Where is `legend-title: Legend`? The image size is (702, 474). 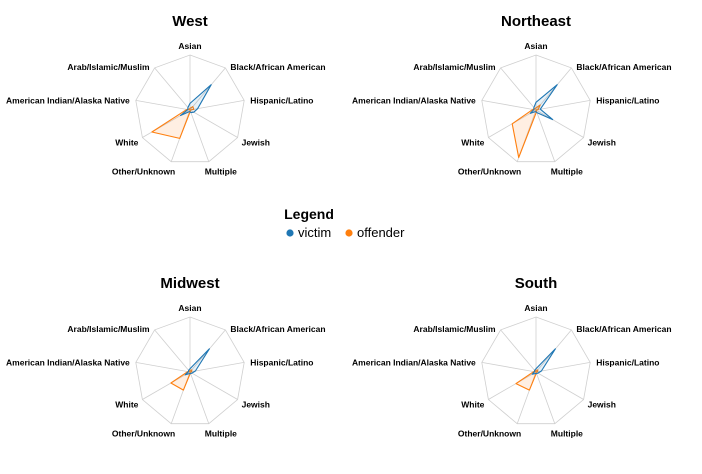 legend-title: Legend is located at coordinates (309, 214).